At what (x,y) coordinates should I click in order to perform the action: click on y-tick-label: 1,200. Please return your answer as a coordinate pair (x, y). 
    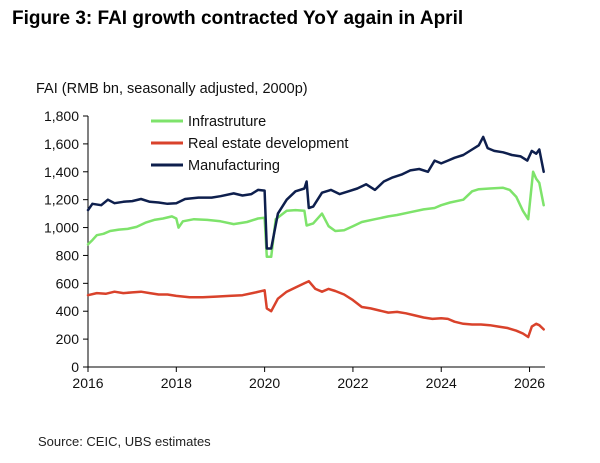
    Looking at the image, I should click on (61, 200).